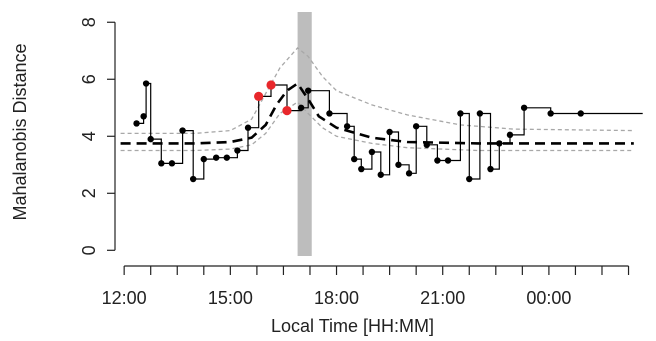 The image size is (656, 341). I want to click on highlight-band, so click(304, 134).